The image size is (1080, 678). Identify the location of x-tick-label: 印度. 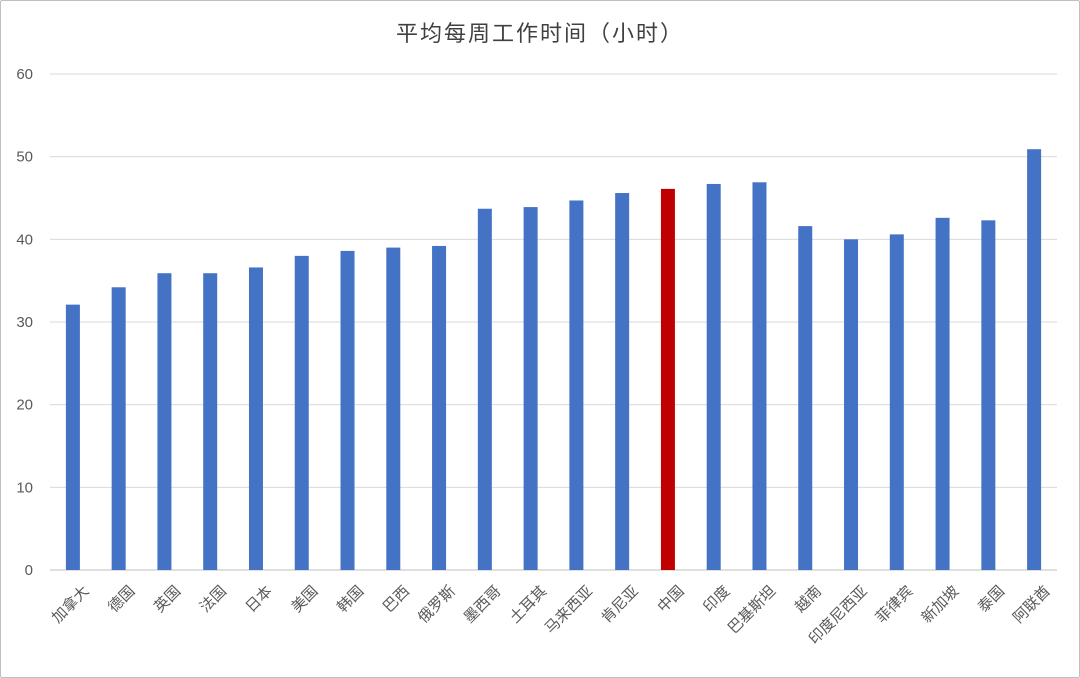
(717, 599).